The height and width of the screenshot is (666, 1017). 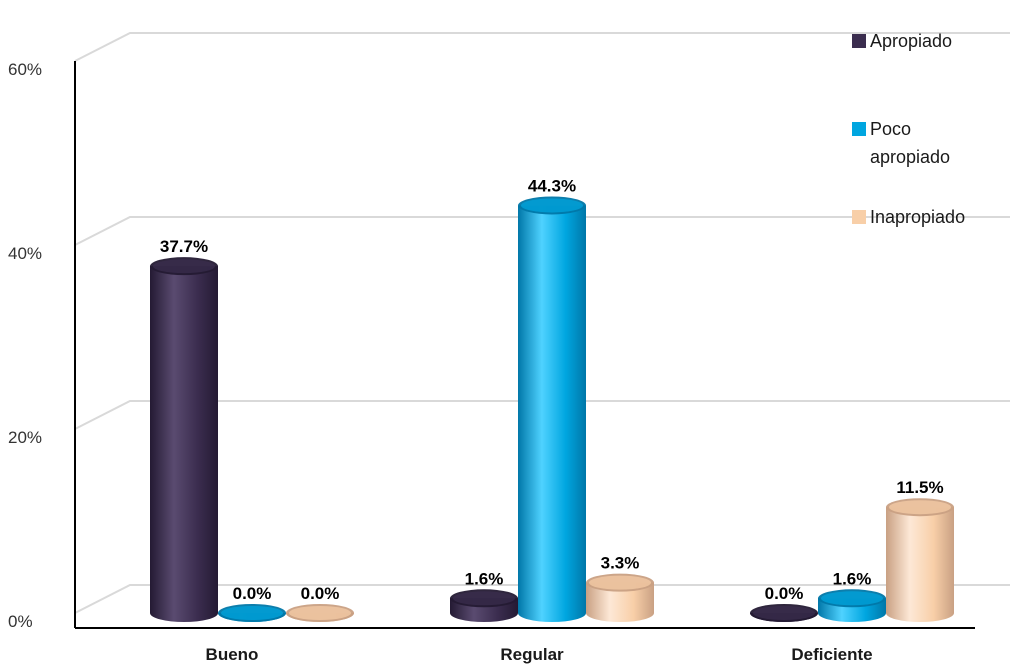 What do you see at coordinates (25, 69) in the screenshot?
I see `y-tick-label: 60%` at bounding box center [25, 69].